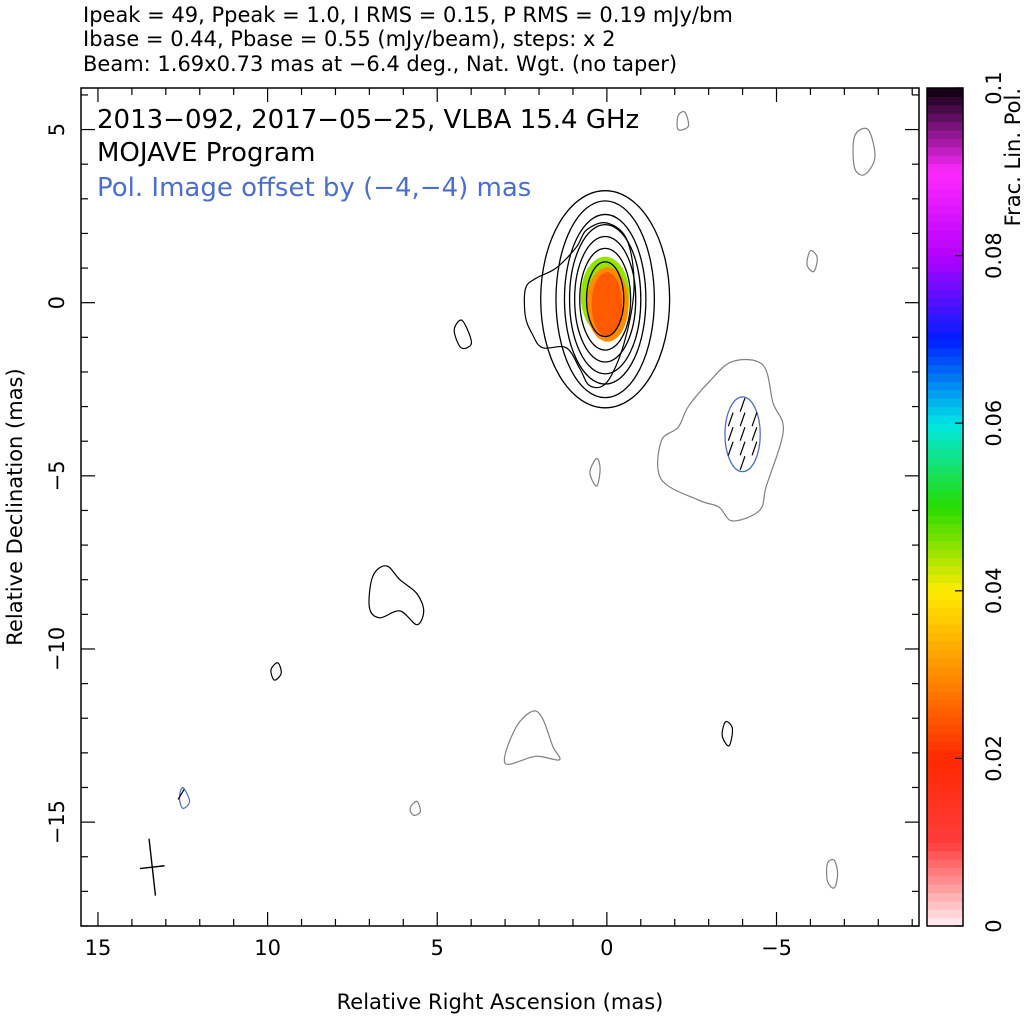 This screenshot has height=1020, width=1027. I want to click on colorbar-tick-label: 0, so click(994, 925).